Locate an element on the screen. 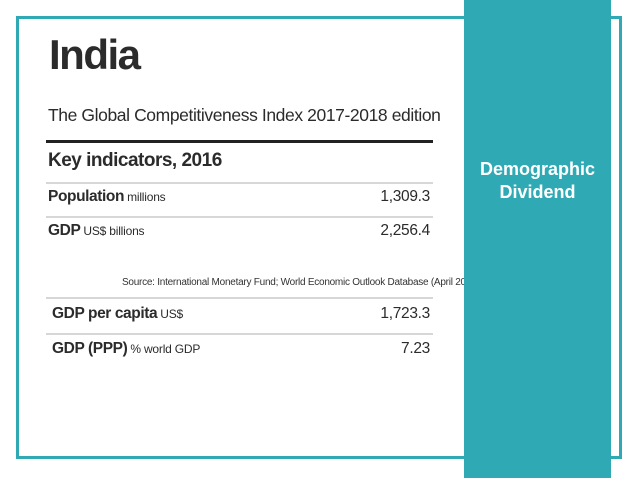 This screenshot has width=638, height=478. table-row: GDP (PPP)% world GDP 7.23 is located at coordinates (241, 352).